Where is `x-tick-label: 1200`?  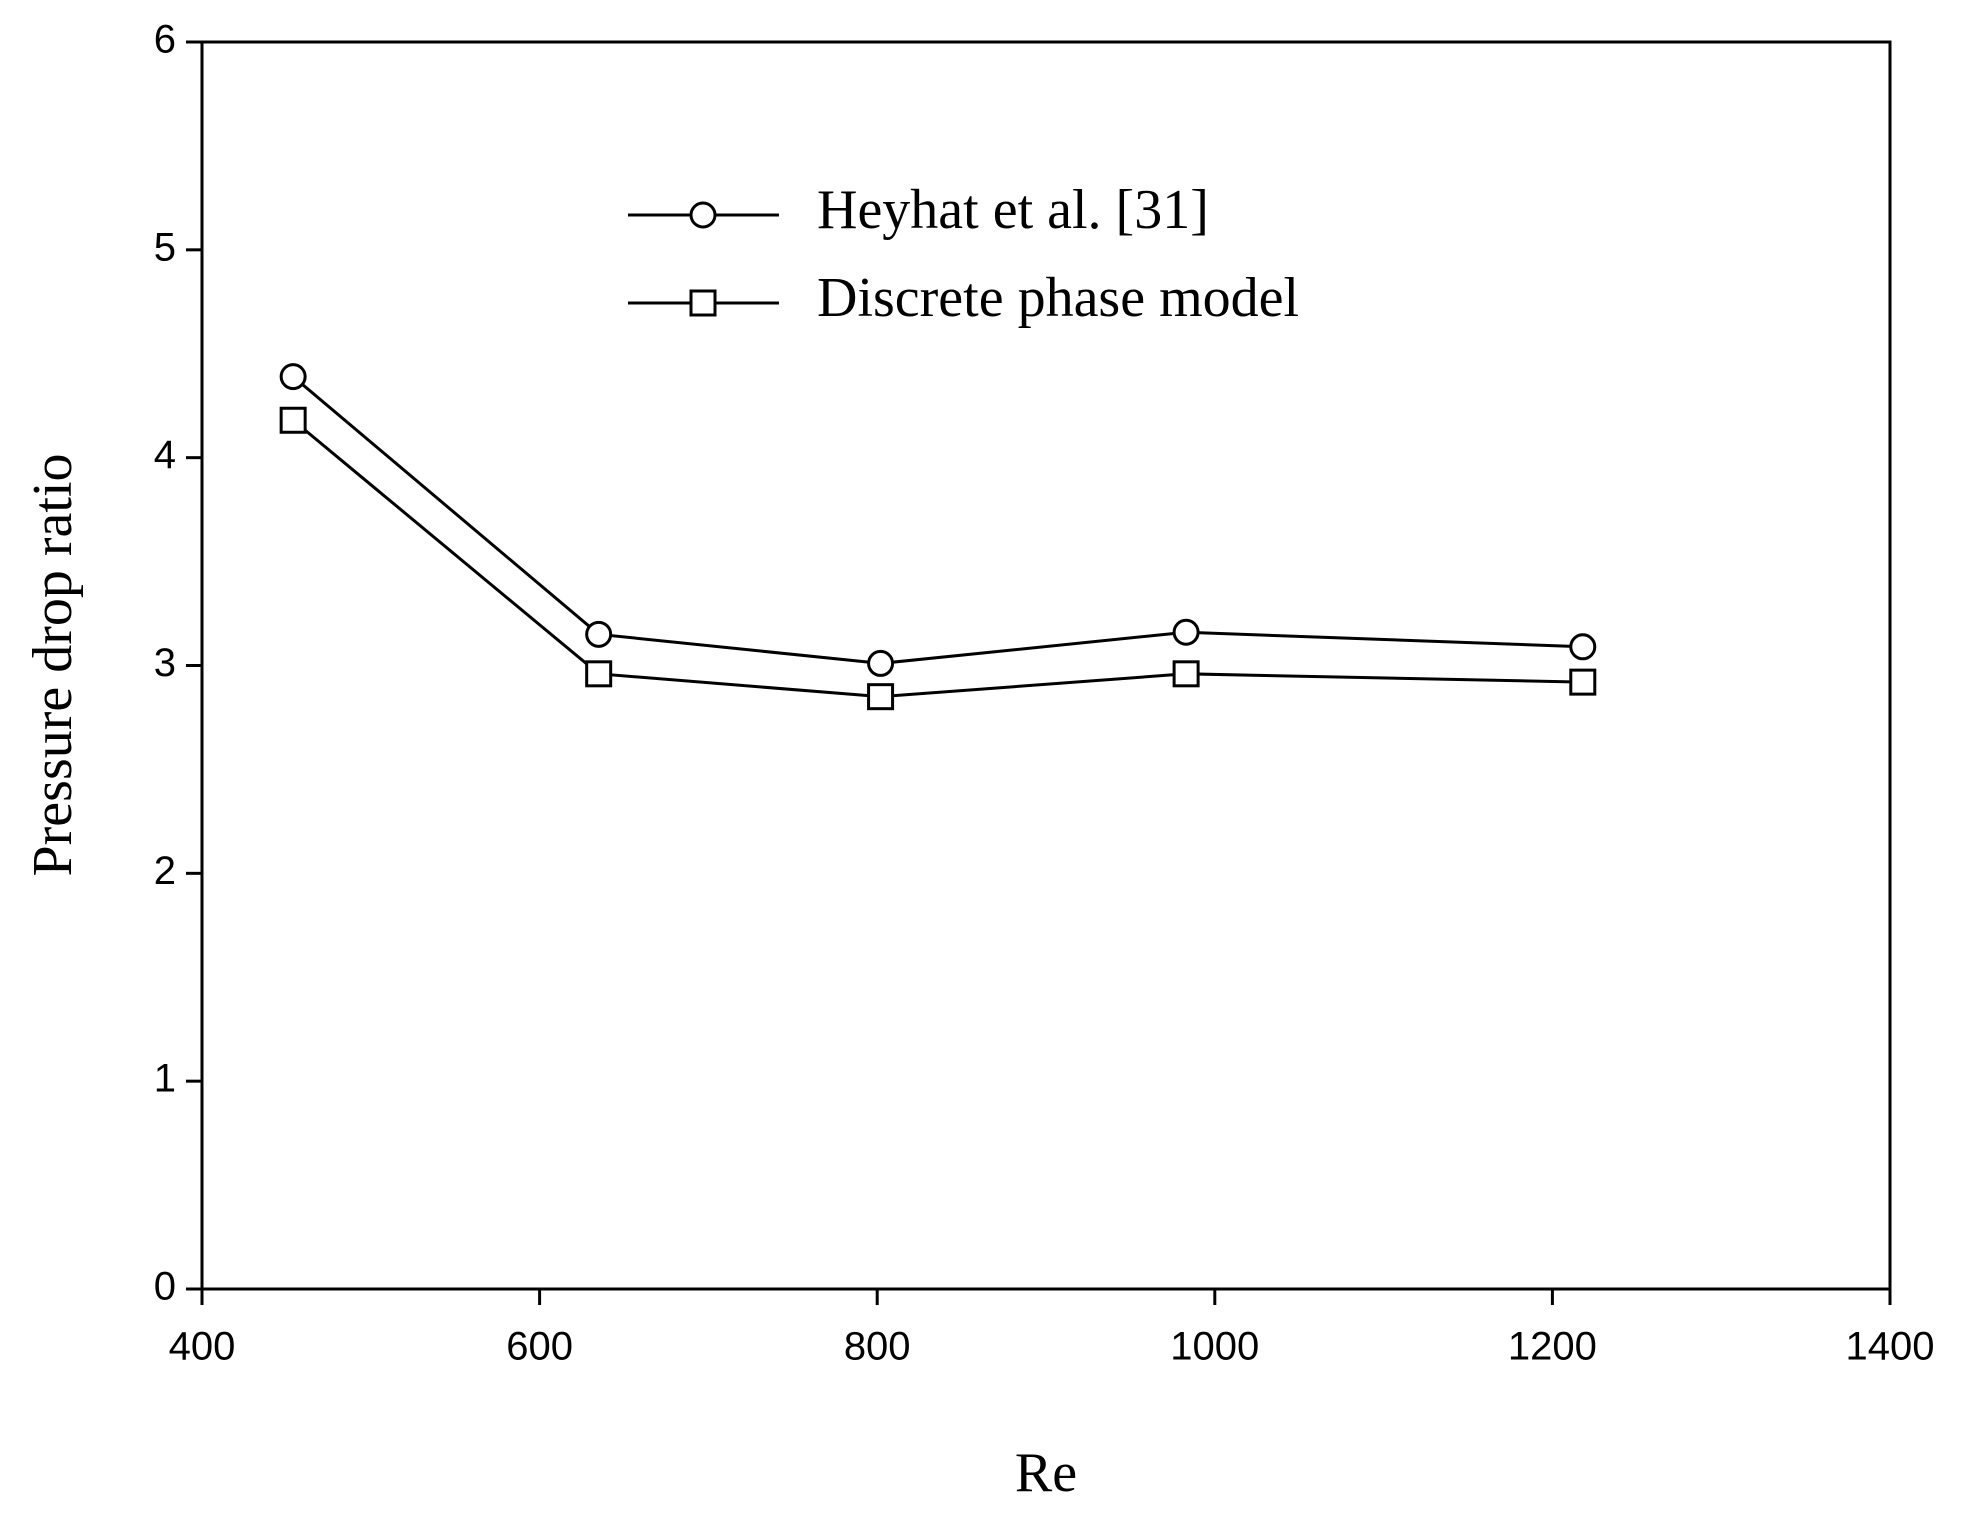 x-tick-label: 1200 is located at coordinates (1552, 1347).